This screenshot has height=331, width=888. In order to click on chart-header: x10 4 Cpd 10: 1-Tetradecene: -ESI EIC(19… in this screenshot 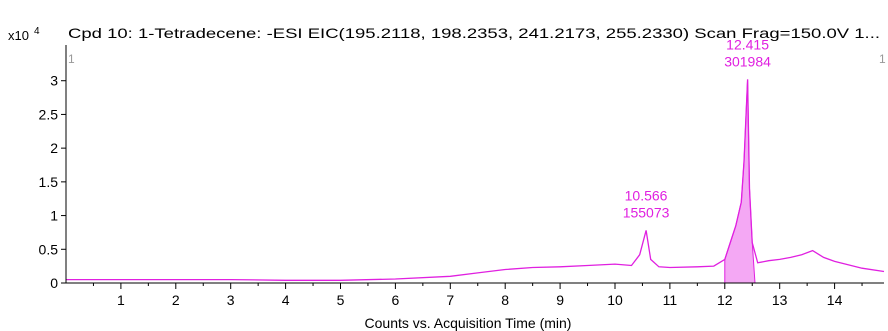, I will do `click(447, 45)`.